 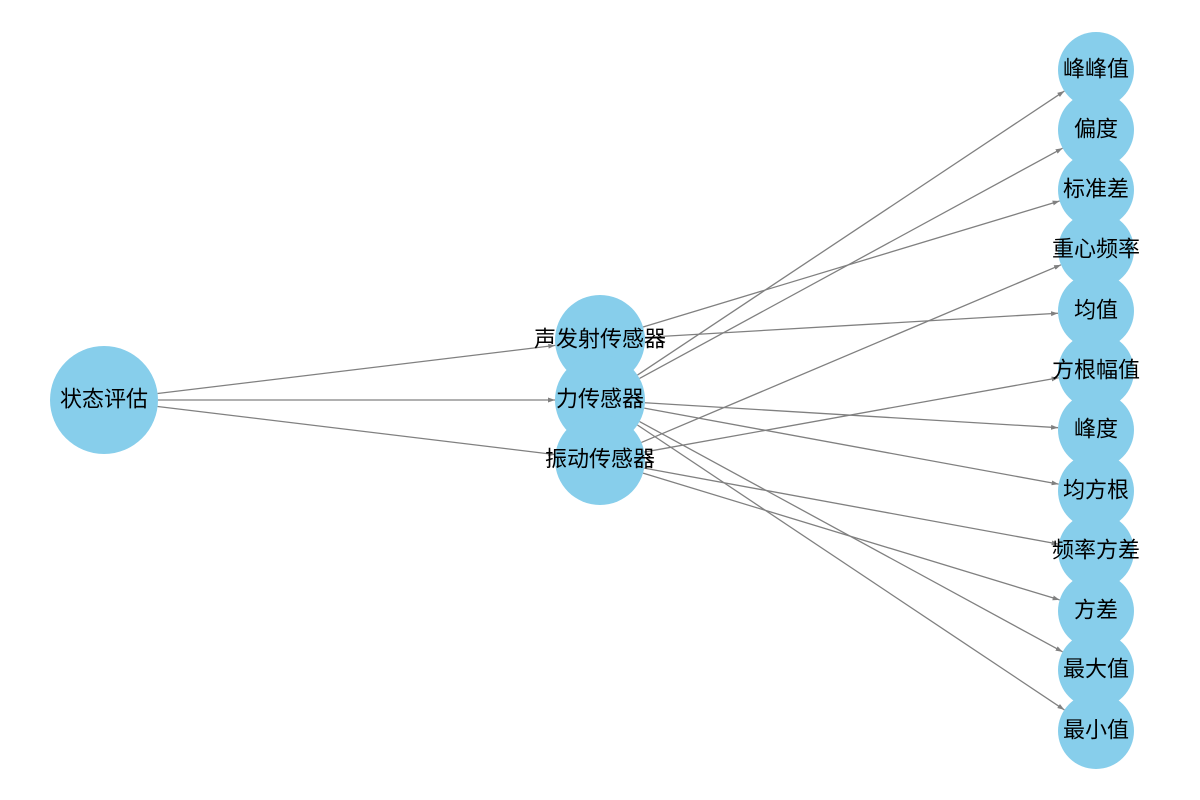 I want to click on node-label-f_ptp: 峰峰值, so click(x=1096, y=70).